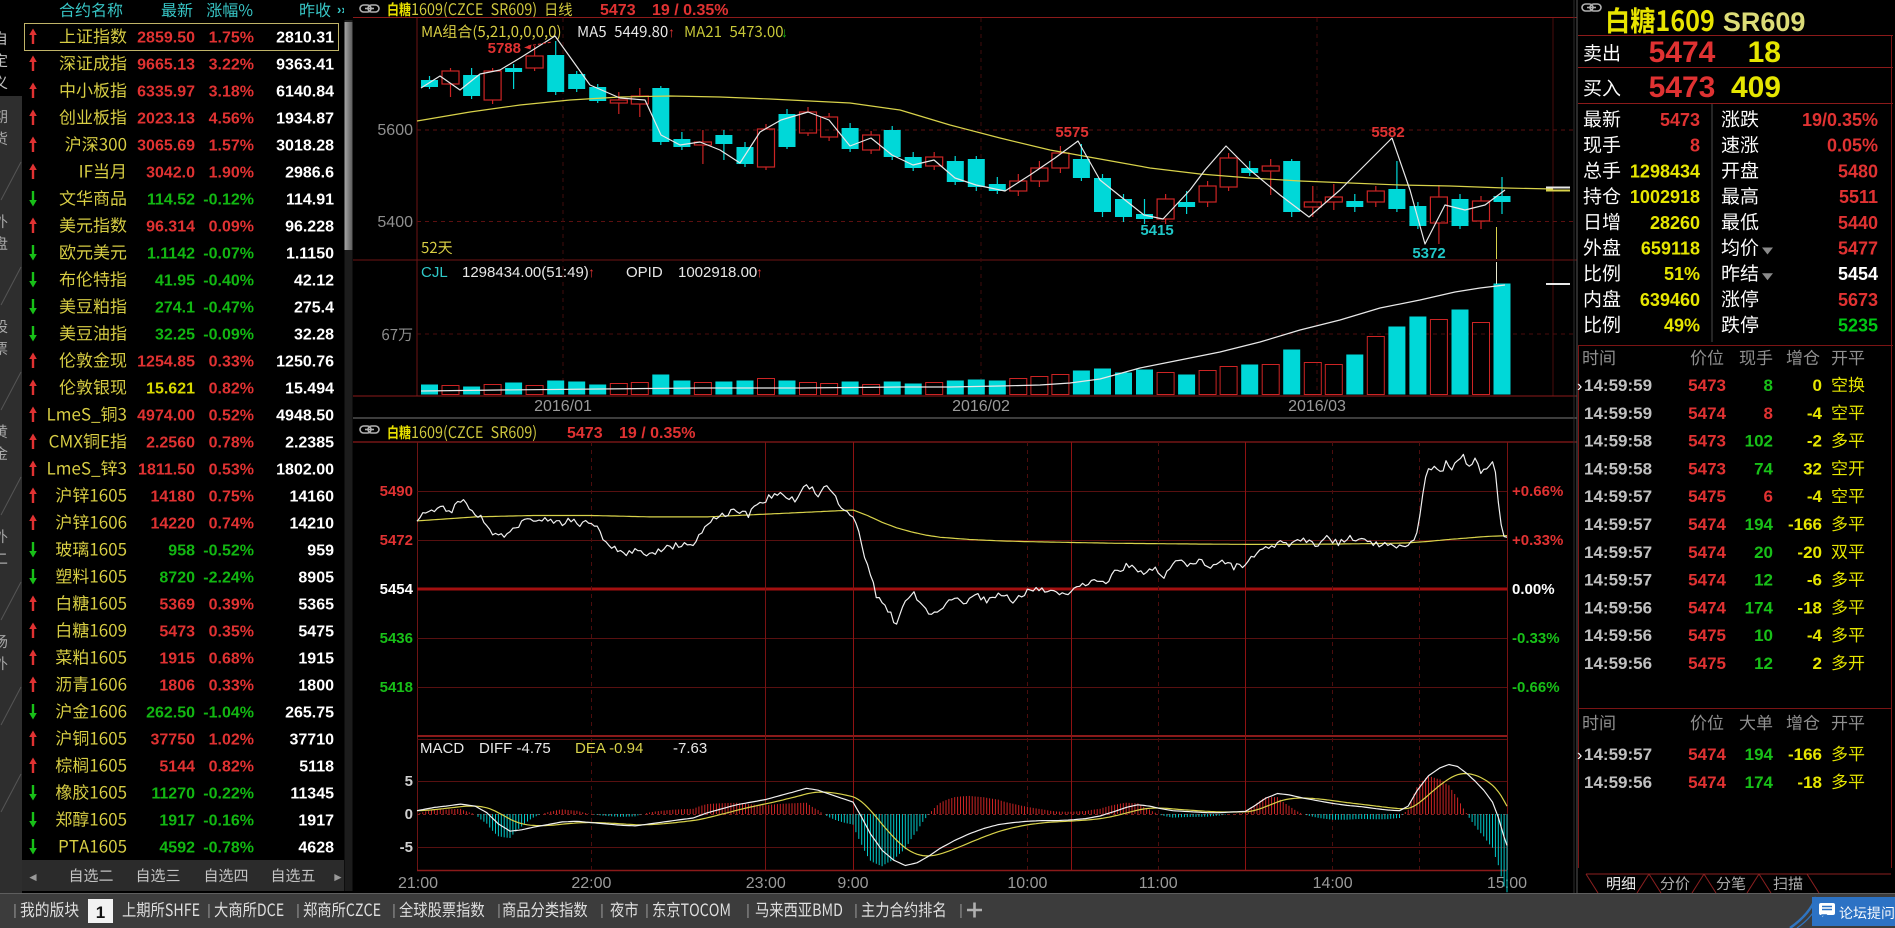 The height and width of the screenshot is (928, 1895). I want to click on svg-text: 11270, so click(173, 794).